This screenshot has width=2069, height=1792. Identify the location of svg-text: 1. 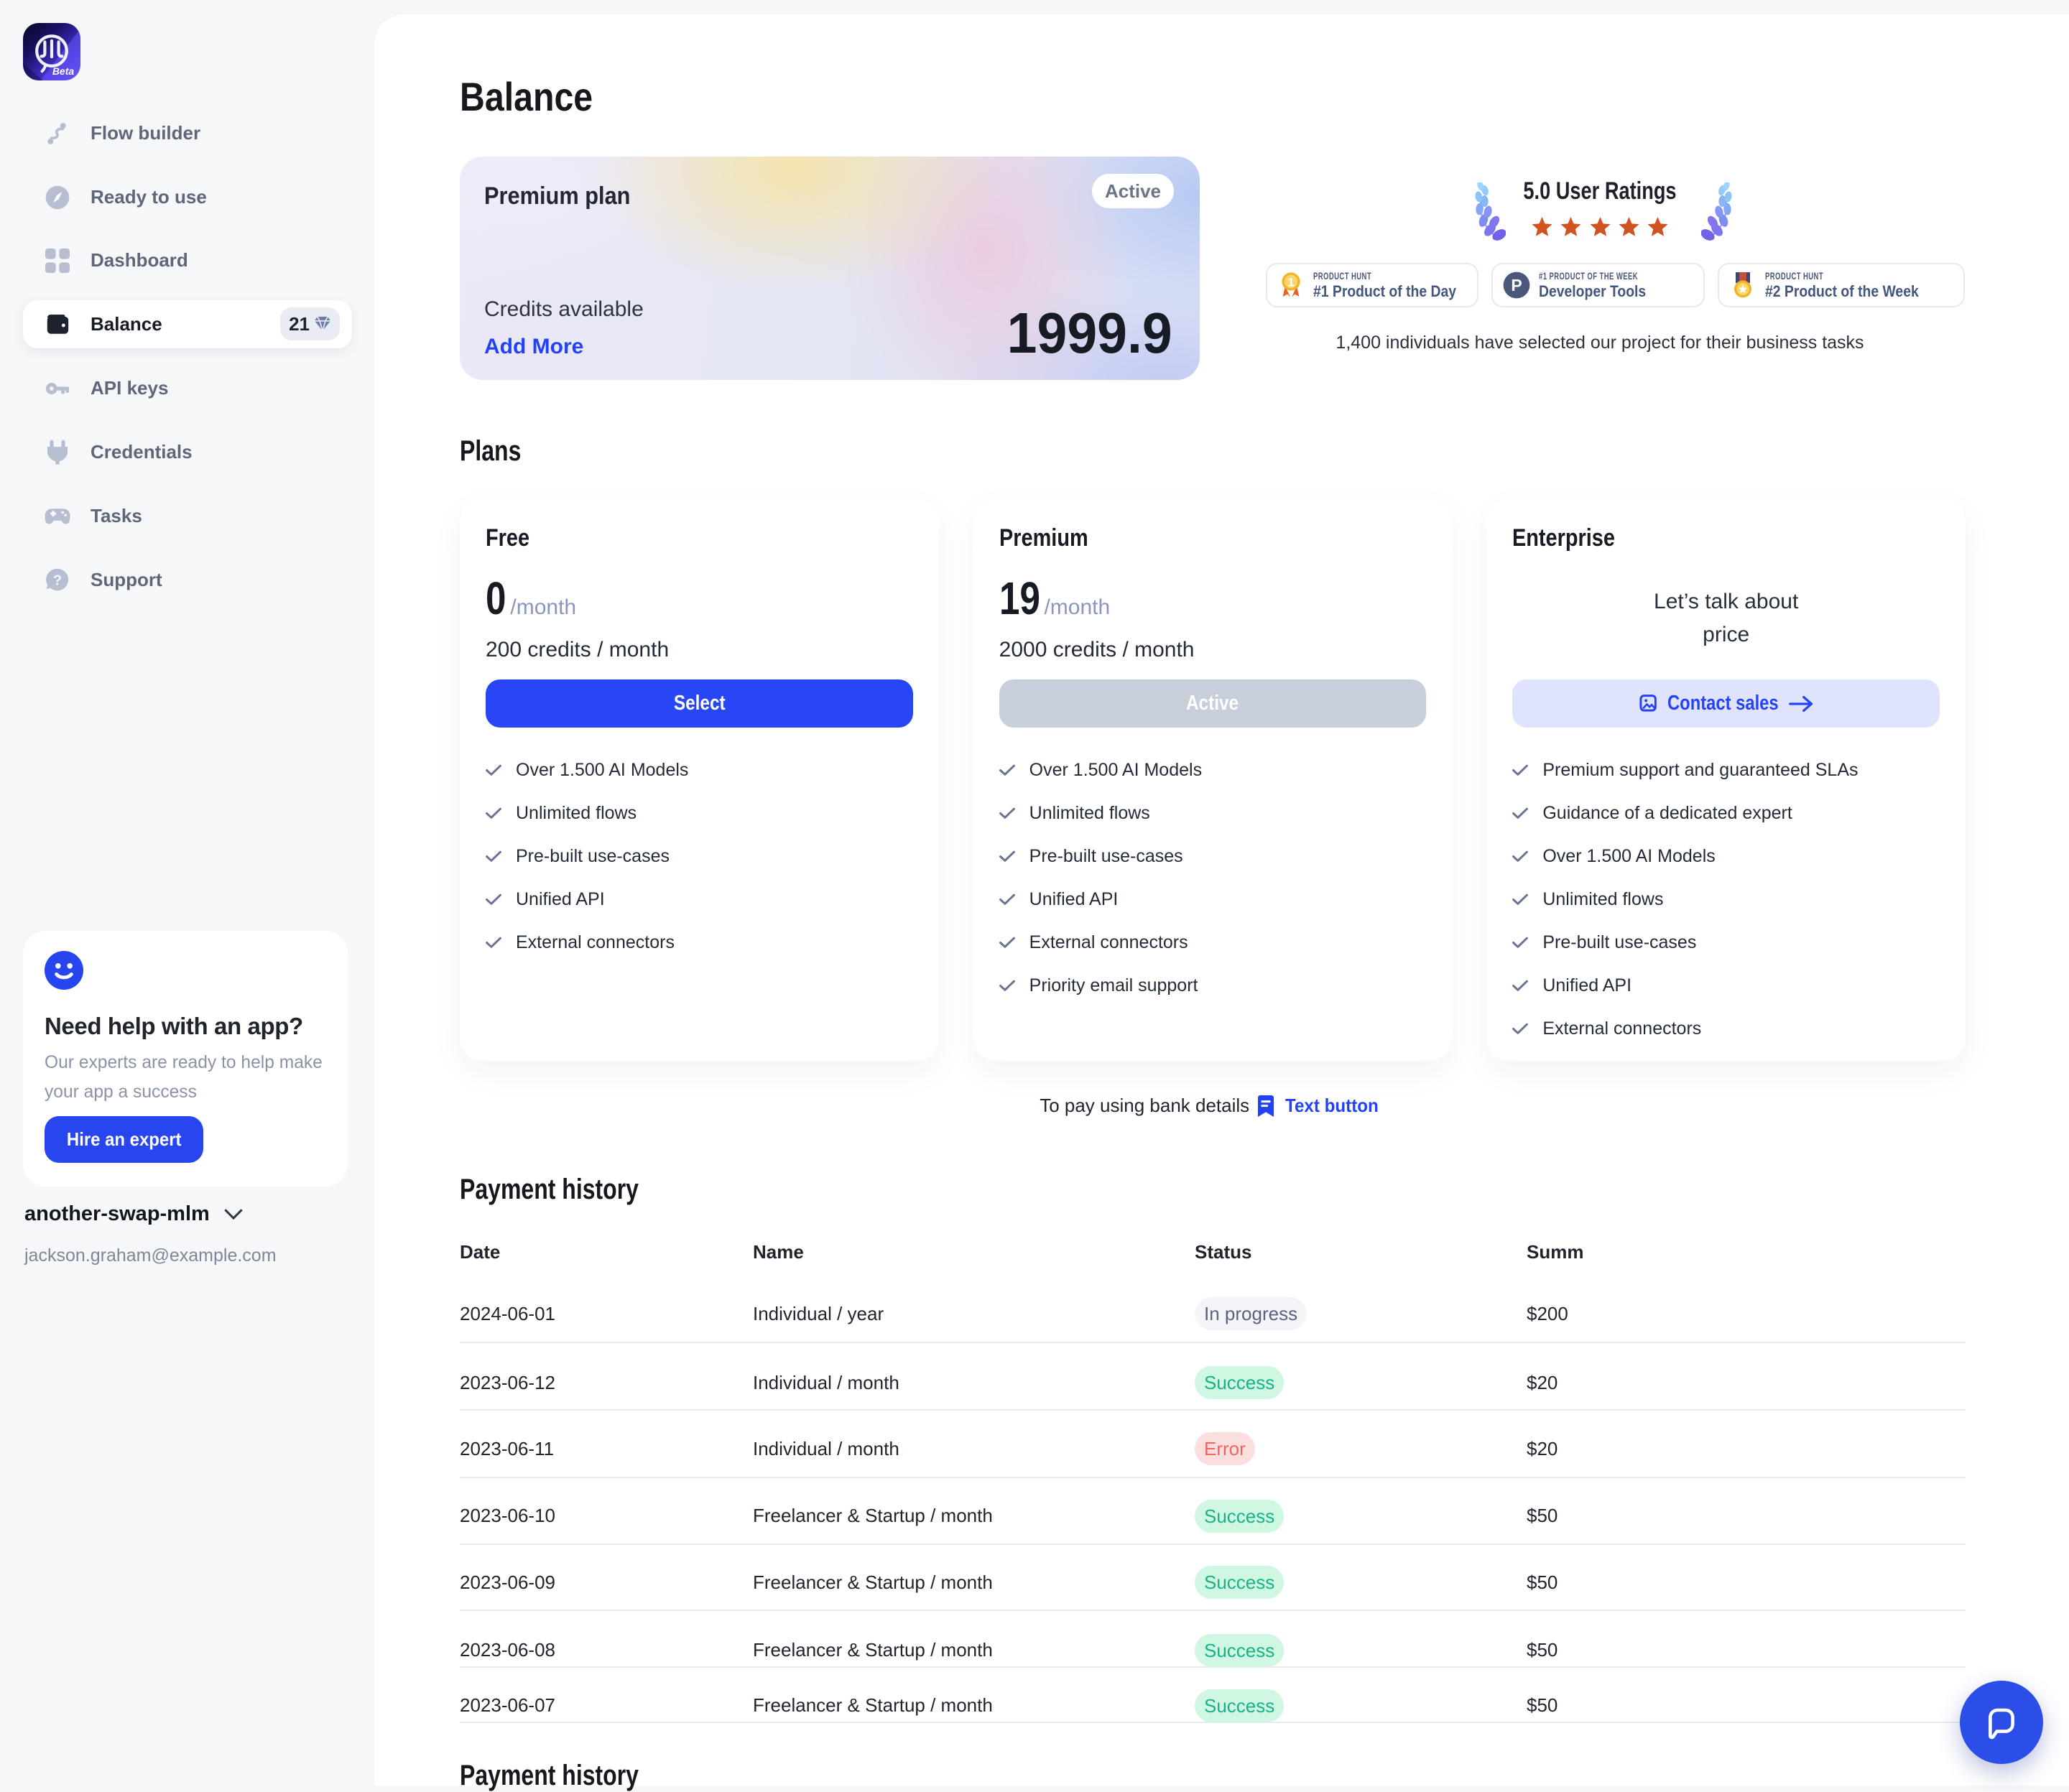
(1290, 282).